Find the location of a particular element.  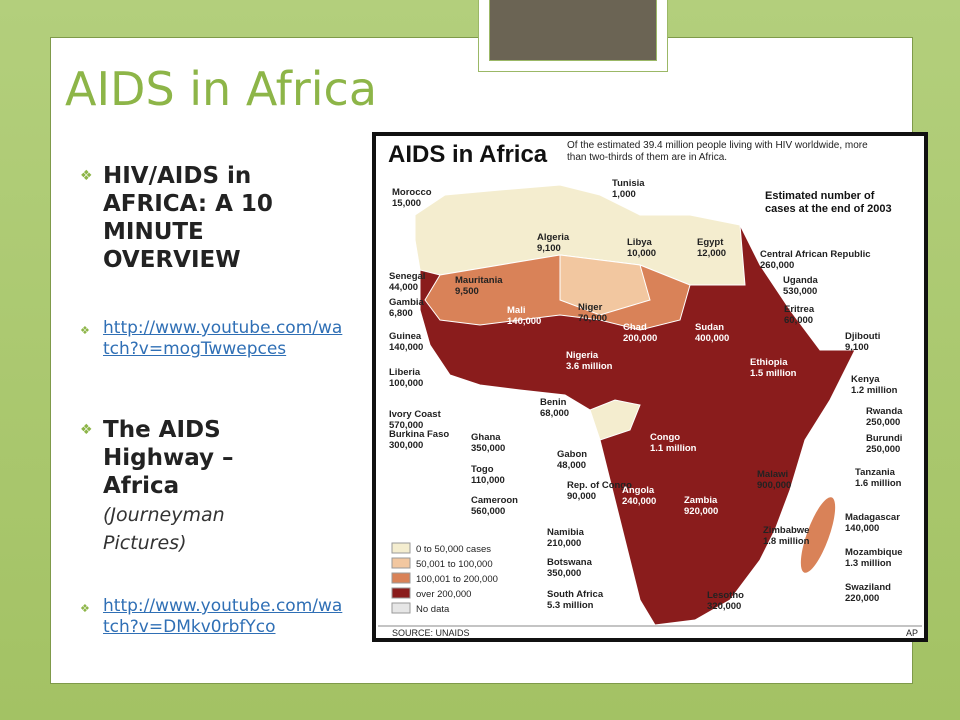

map-label-name: Eritrea is located at coordinates (799, 309).